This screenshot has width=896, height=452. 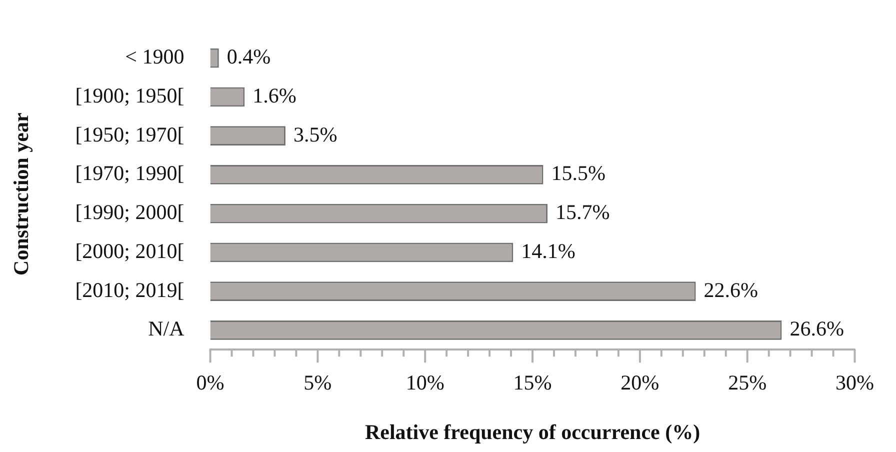 What do you see at coordinates (154, 56) in the screenshot?
I see `y-tick-label: < 1900` at bounding box center [154, 56].